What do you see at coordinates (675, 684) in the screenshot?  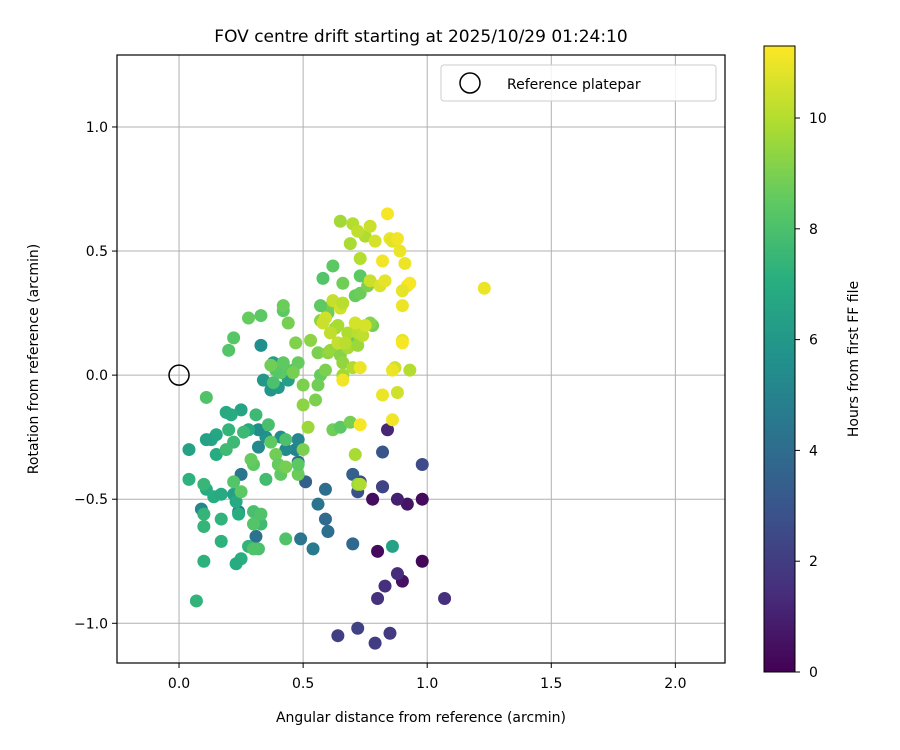 I see `x-tick-label: 2.0` at bounding box center [675, 684].